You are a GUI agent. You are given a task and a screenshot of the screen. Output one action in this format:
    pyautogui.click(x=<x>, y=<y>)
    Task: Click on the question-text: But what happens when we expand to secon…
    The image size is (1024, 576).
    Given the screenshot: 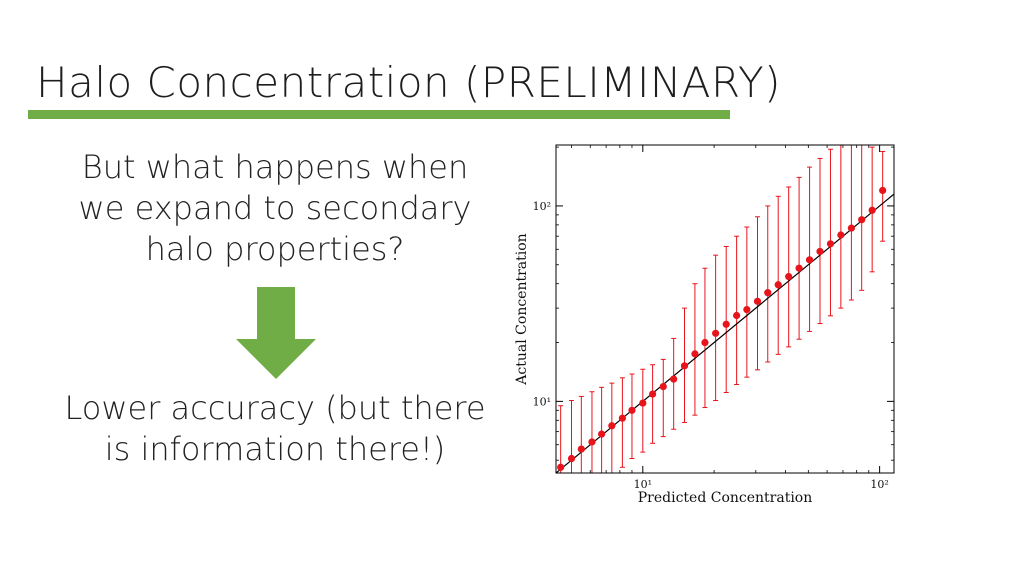 What is the action you would take?
    pyautogui.click(x=275, y=208)
    